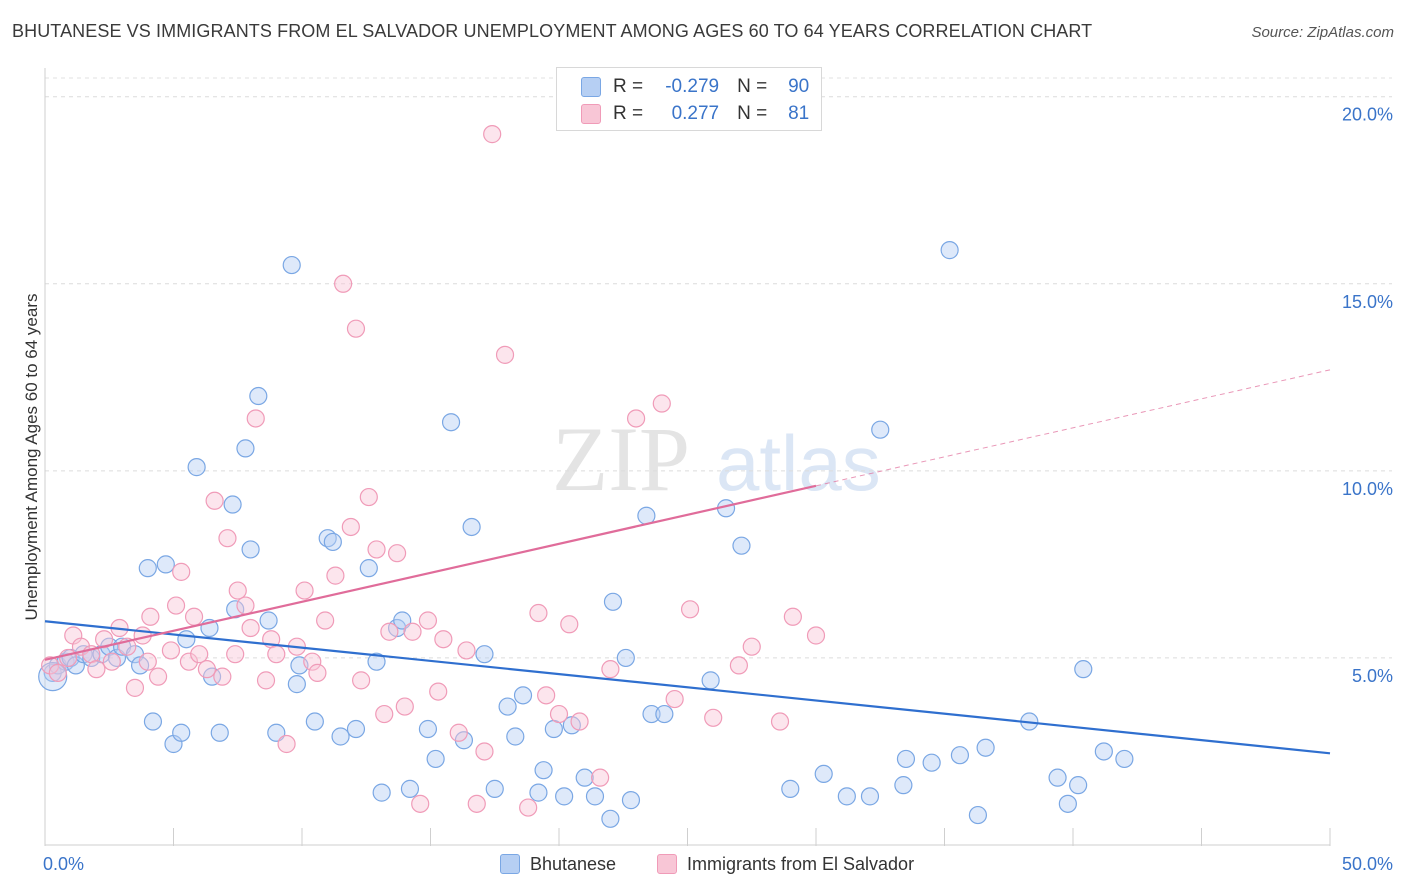 This screenshot has width=1406, height=892. Describe the element at coordinates (430, 572) in the screenshot. I see `trendline-salvador` at that location.